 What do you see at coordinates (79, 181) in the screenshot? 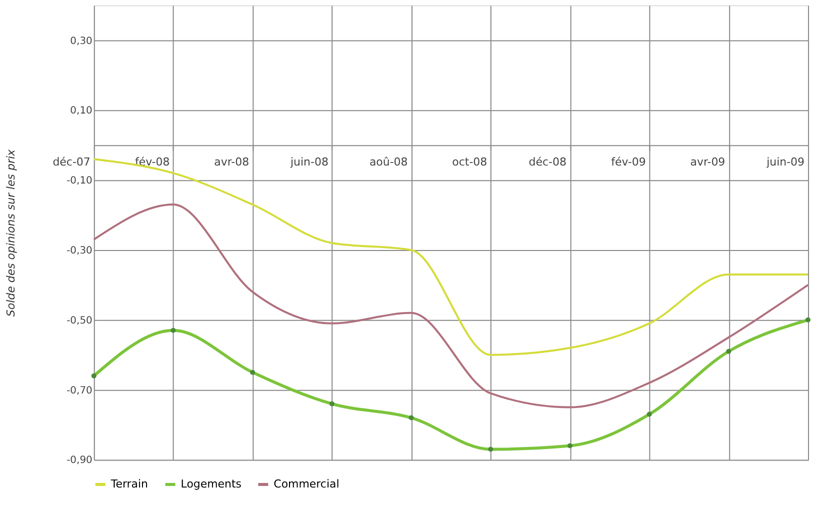
I see `y-tick-label: -0,10` at bounding box center [79, 181].